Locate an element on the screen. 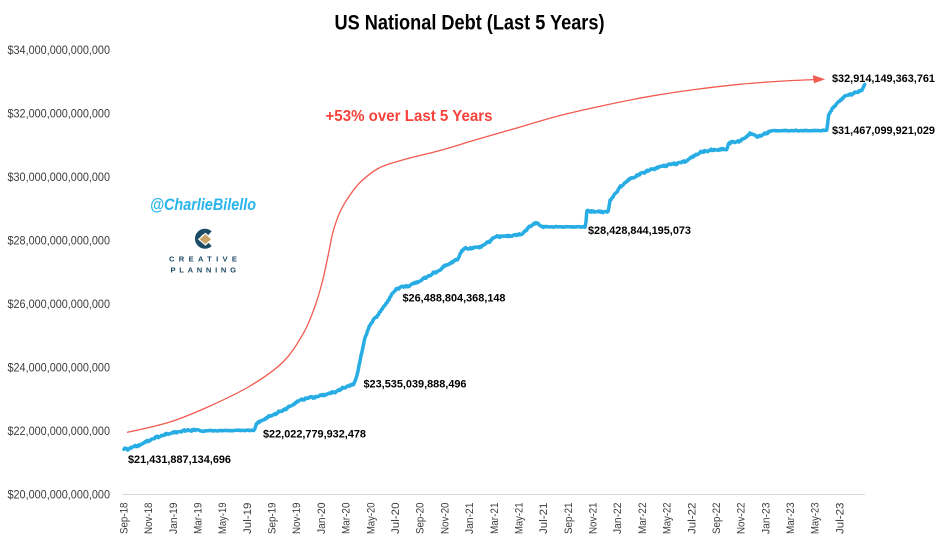 The height and width of the screenshot is (556, 938). svg-text: CREATIVE is located at coordinates (204, 259).